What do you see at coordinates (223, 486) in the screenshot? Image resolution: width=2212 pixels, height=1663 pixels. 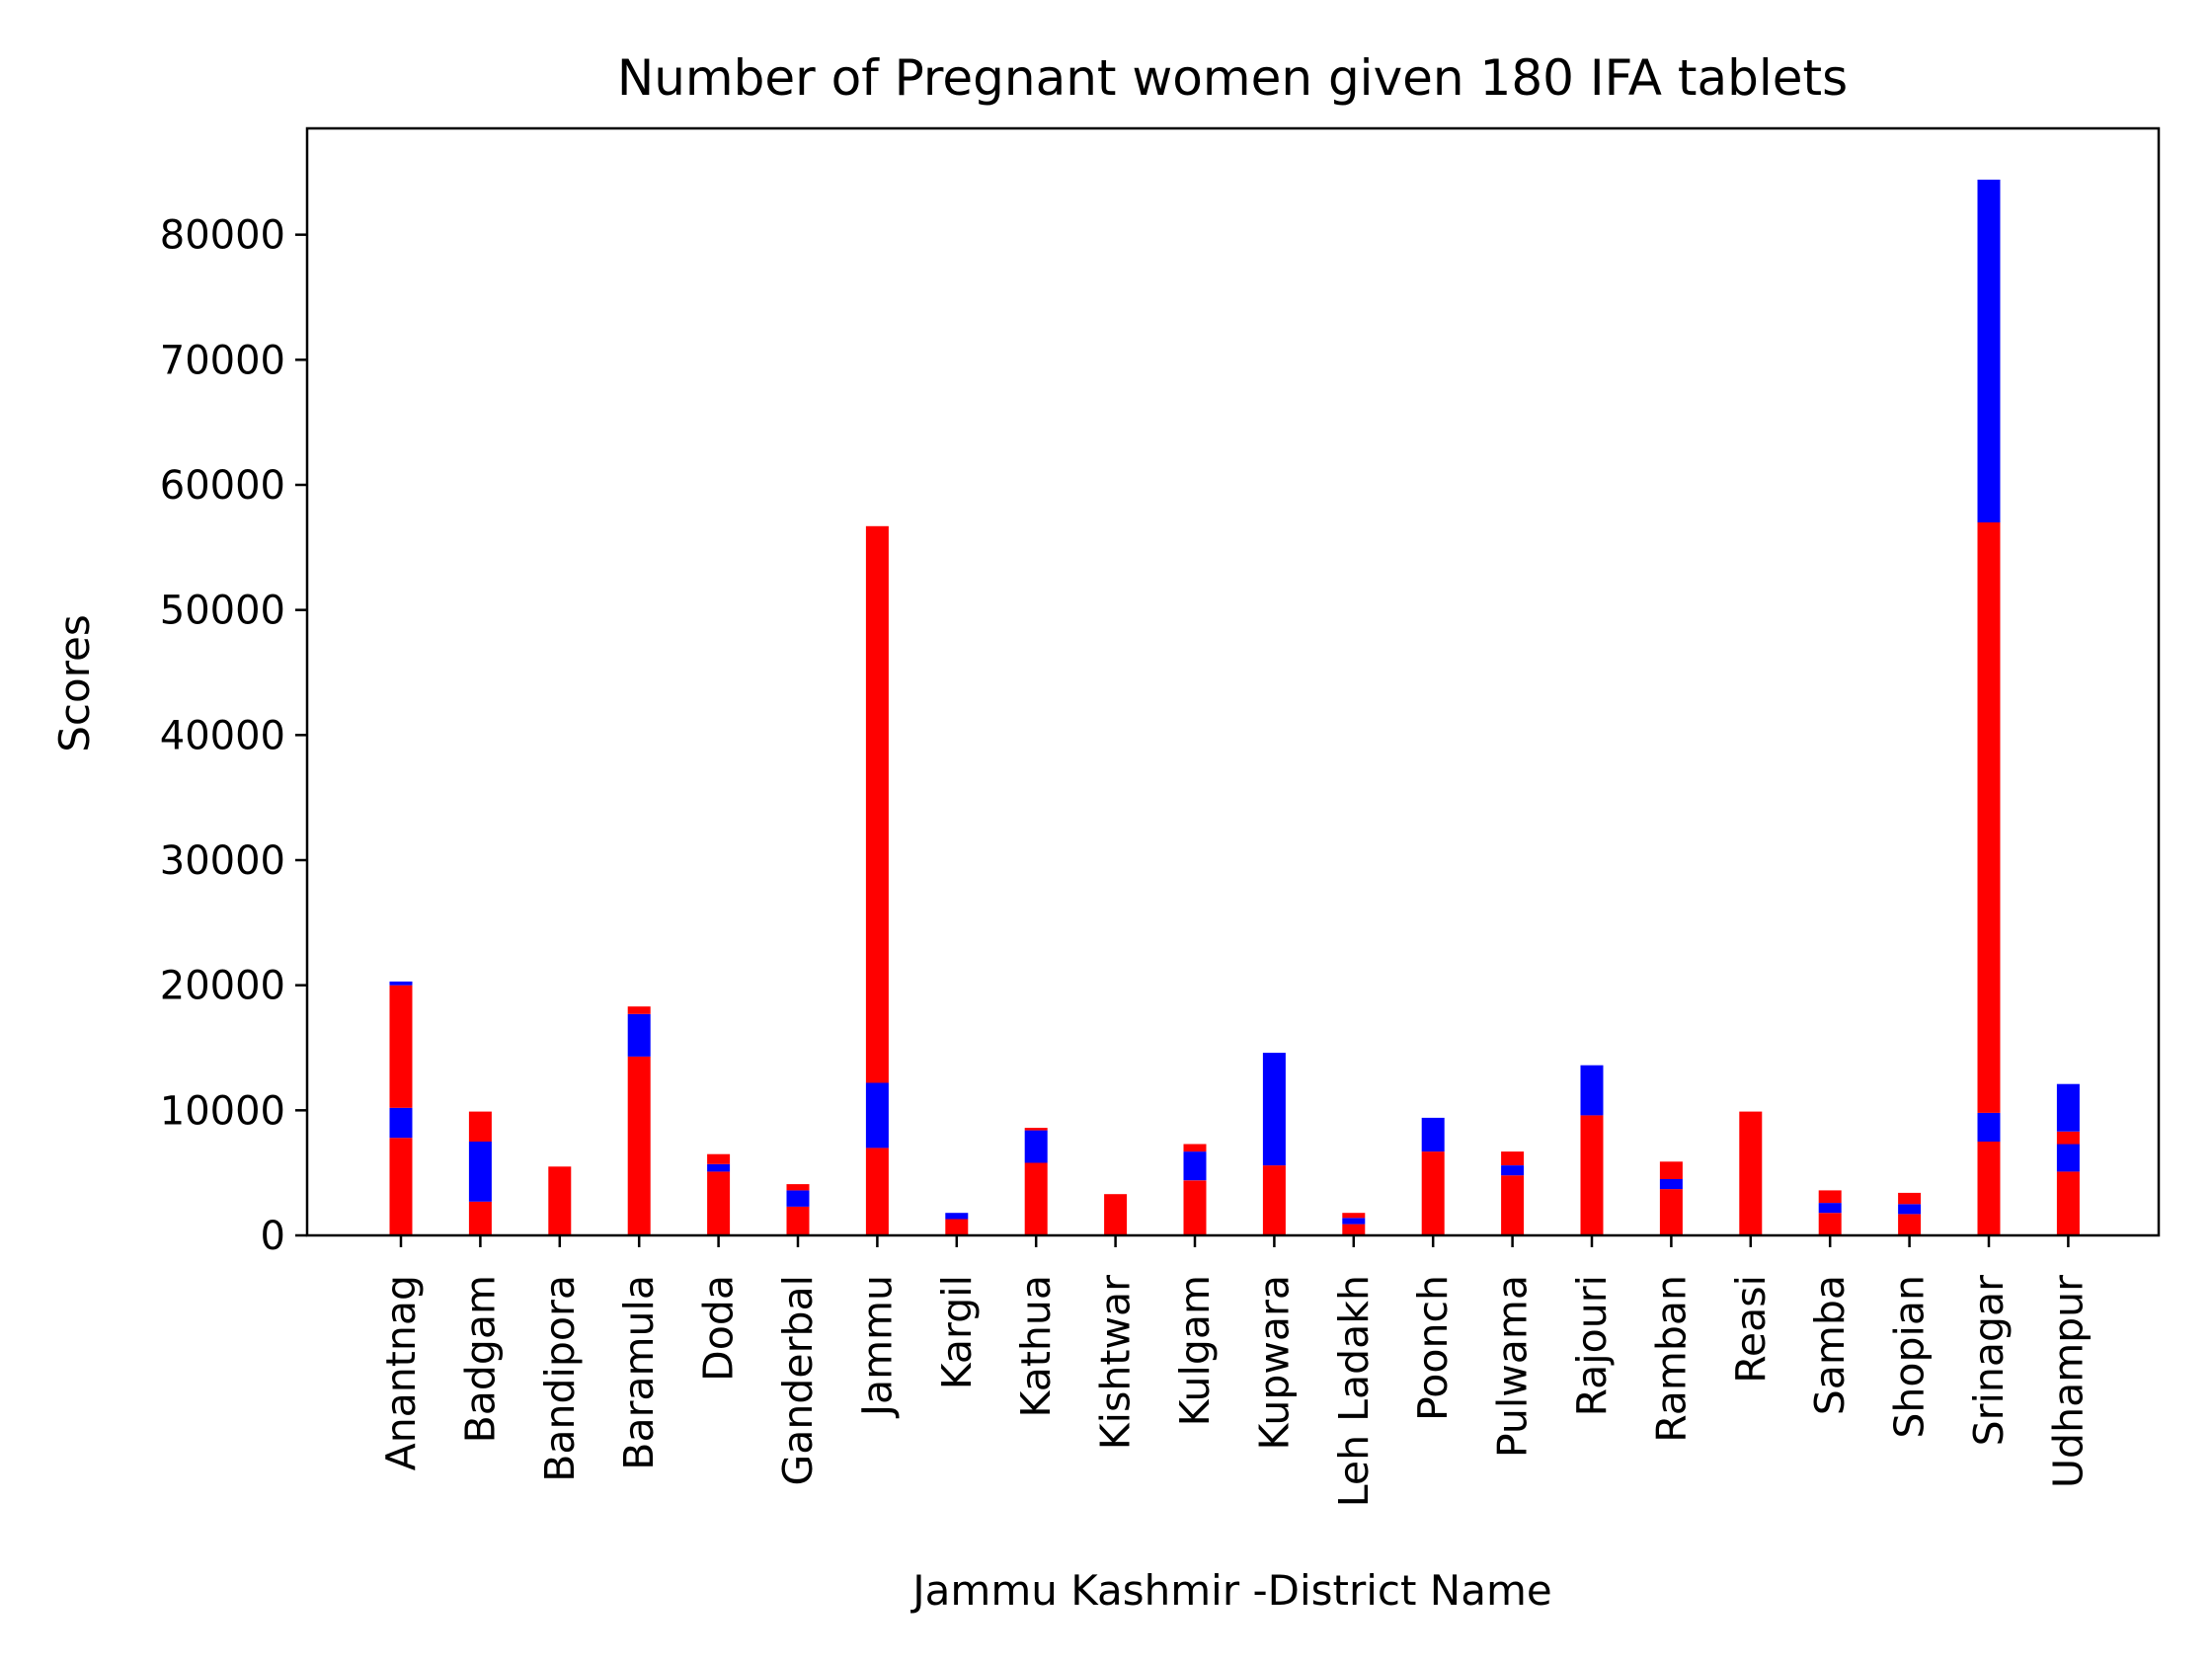 I see `y-tick-label: 60000` at bounding box center [223, 486].